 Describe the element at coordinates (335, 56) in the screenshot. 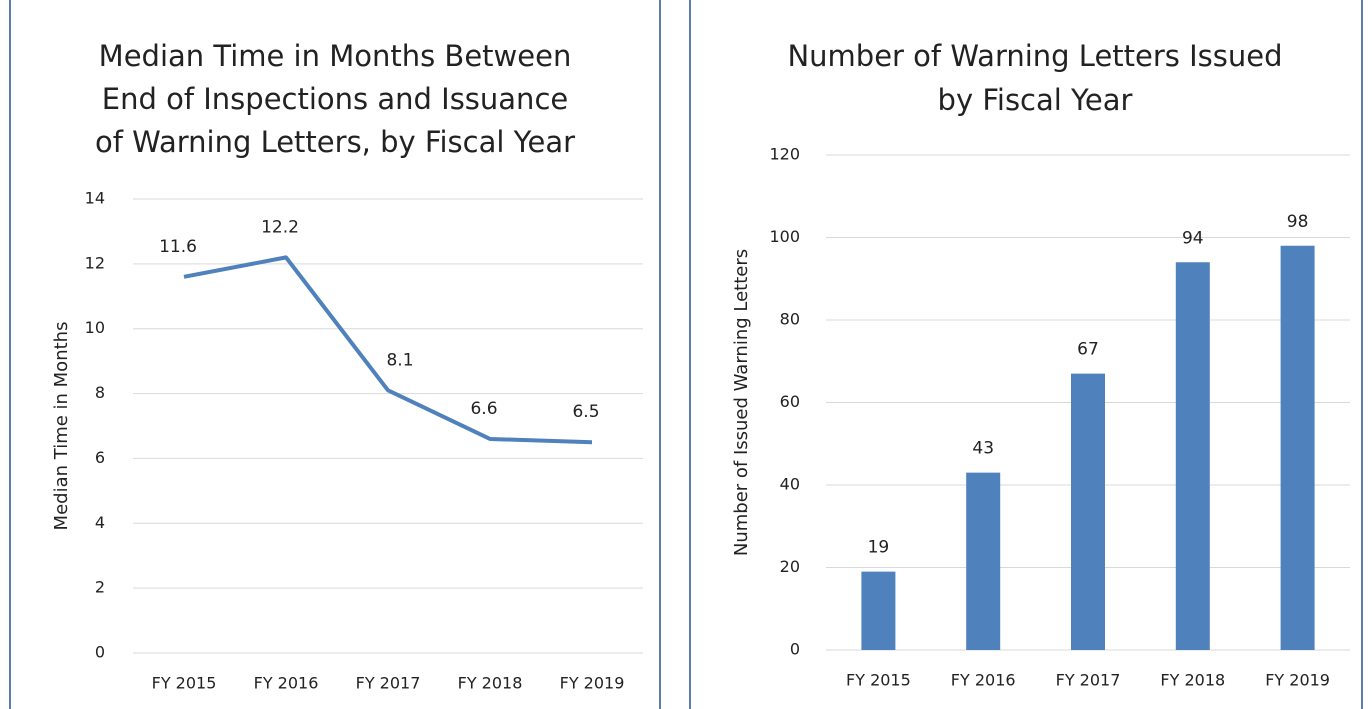

I see `chart-title: Median Time in Months Between` at that location.